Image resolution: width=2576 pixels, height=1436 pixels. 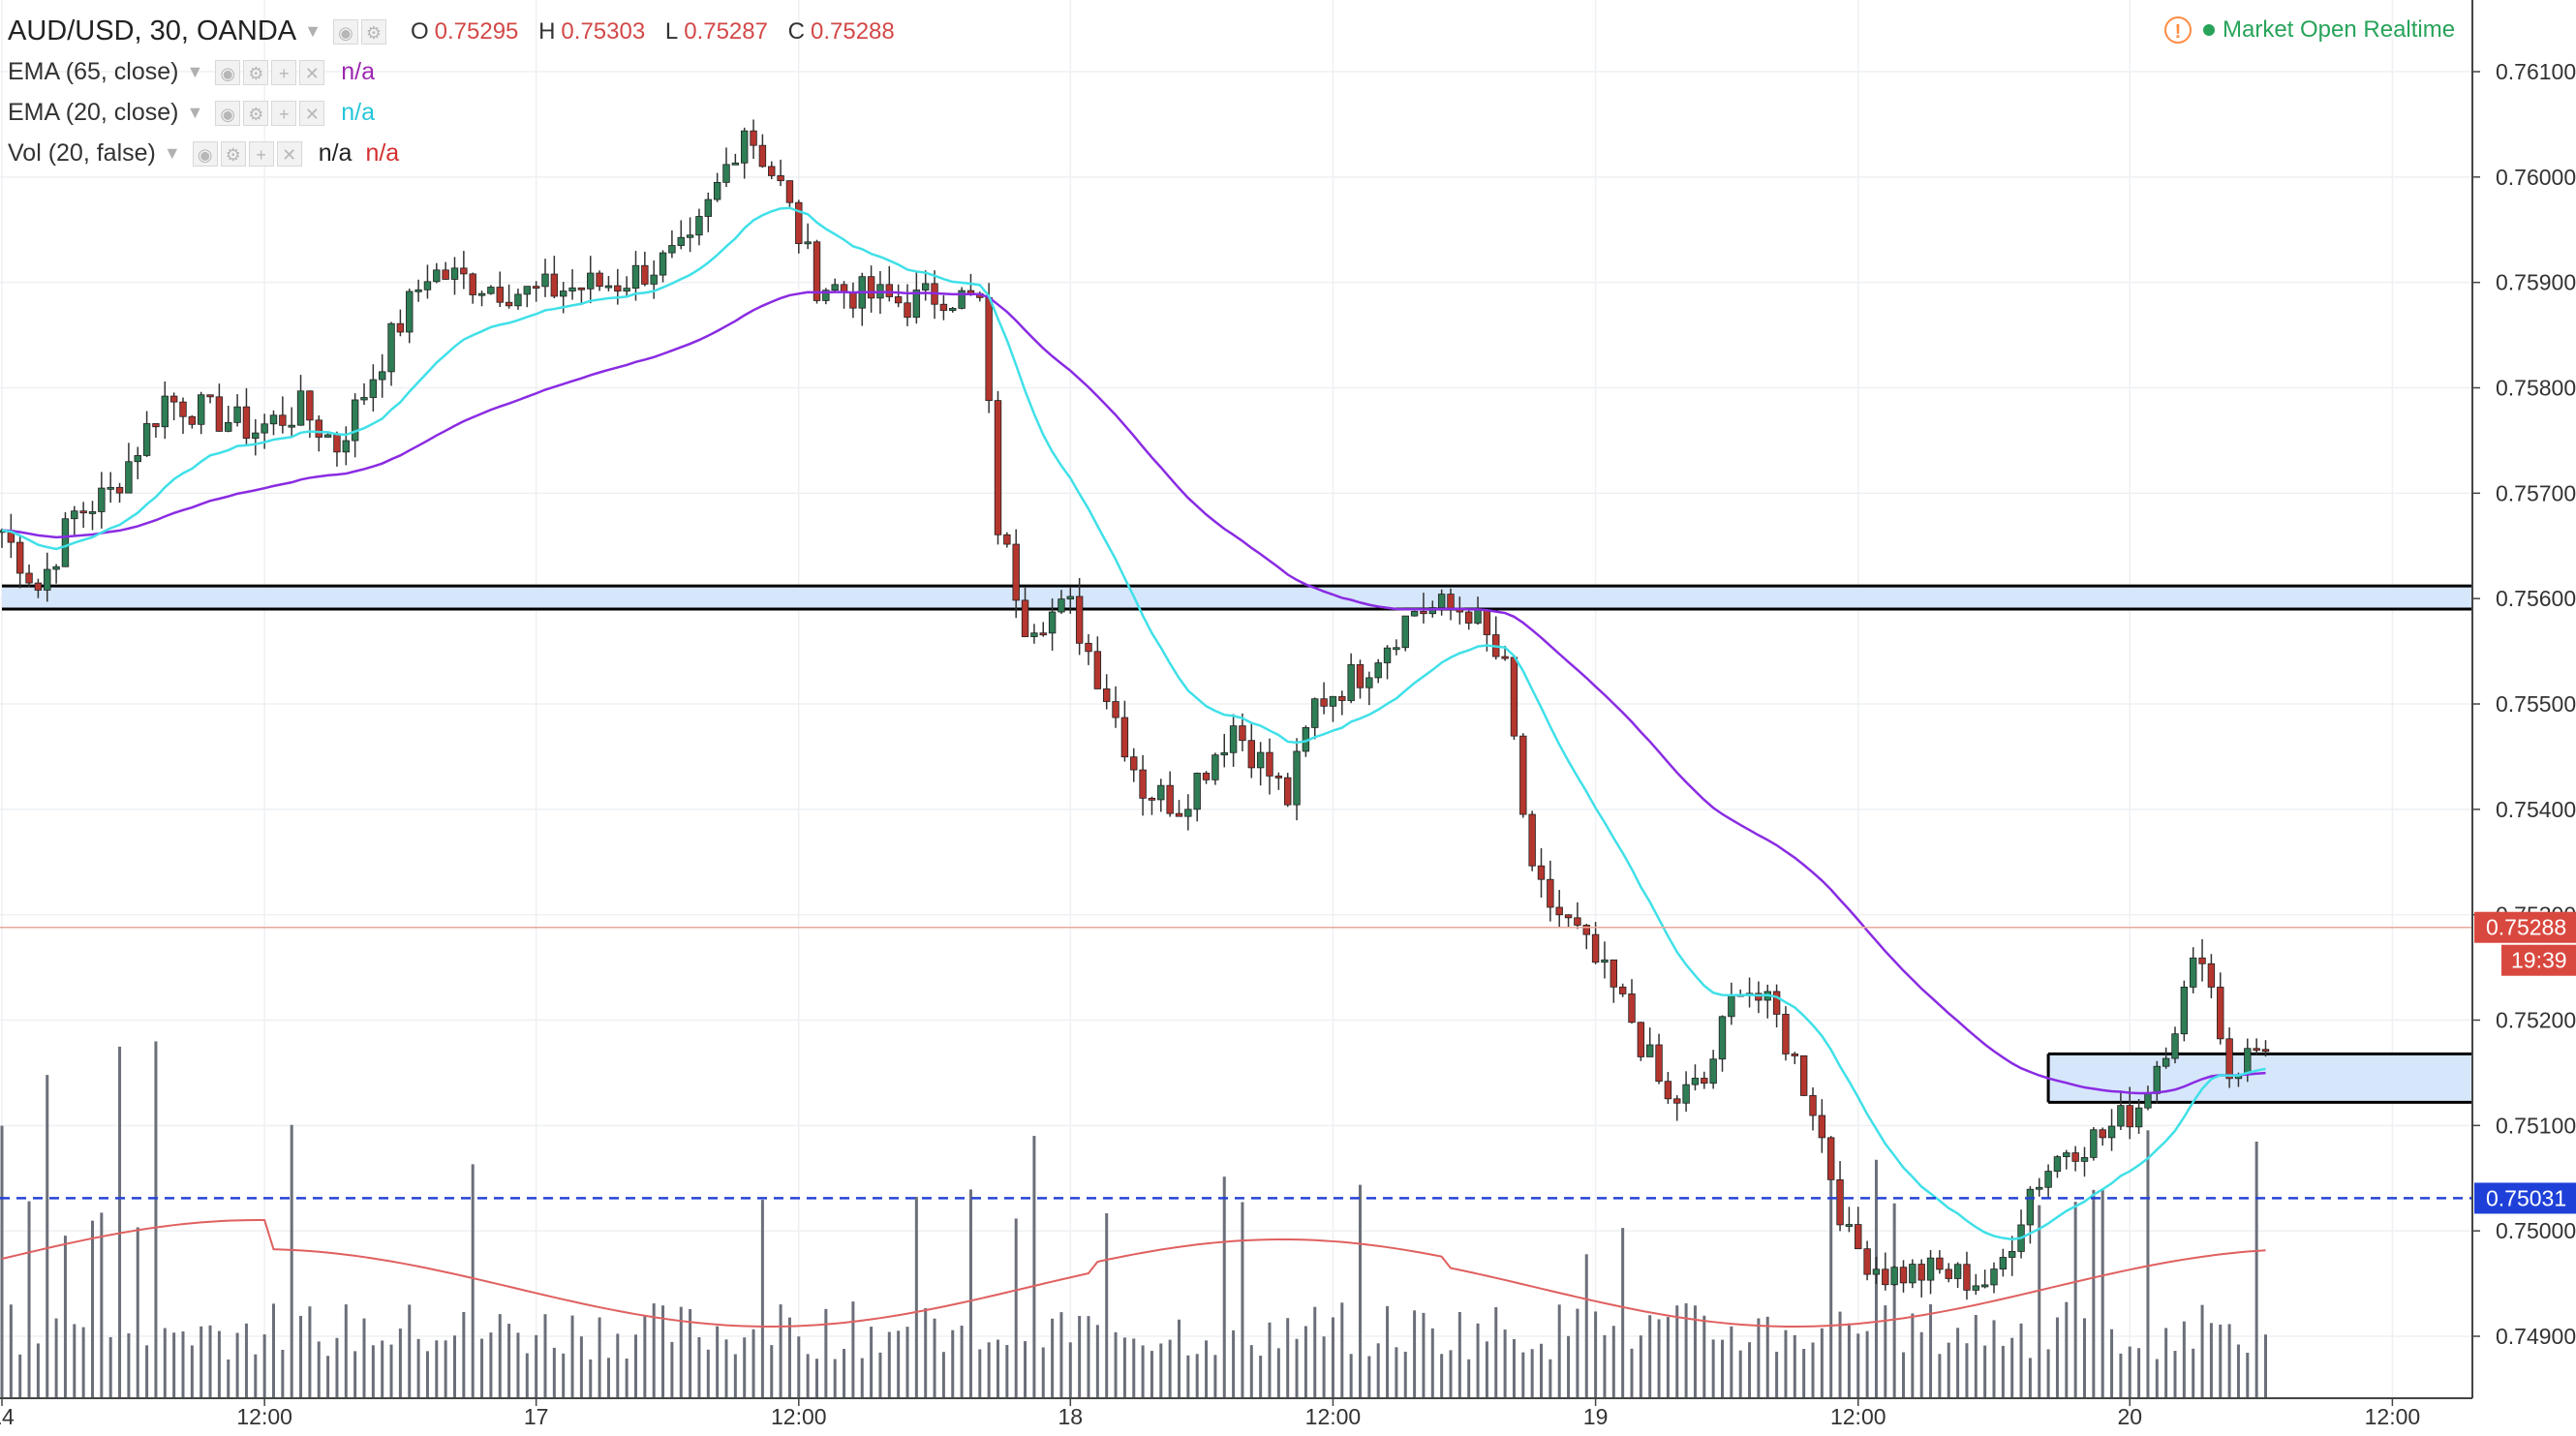 What do you see at coordinates (93, 71) in the screenshot?
I see `indicator-label-ema65: EMA (65, close)` at bounding box center [93, 71].